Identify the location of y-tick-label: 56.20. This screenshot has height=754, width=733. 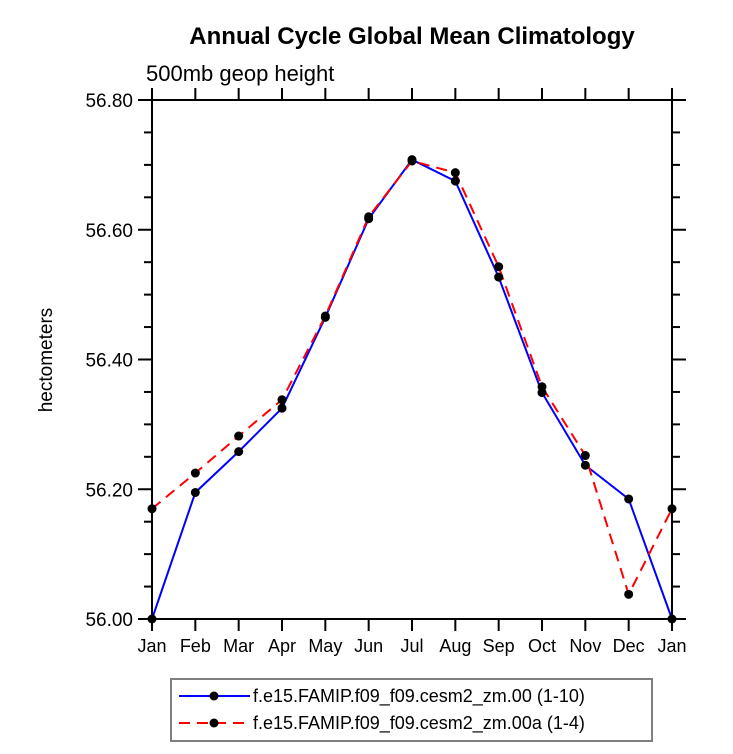
(109, 490).